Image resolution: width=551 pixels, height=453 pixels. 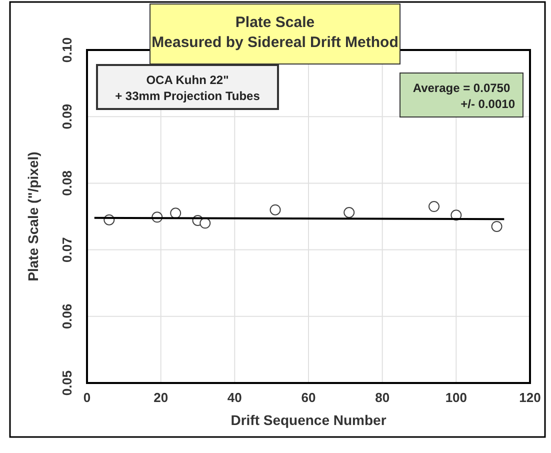 I want to click on annotation: Average = 0.0750 +/- 0.0010, so click(x=464, y=96).